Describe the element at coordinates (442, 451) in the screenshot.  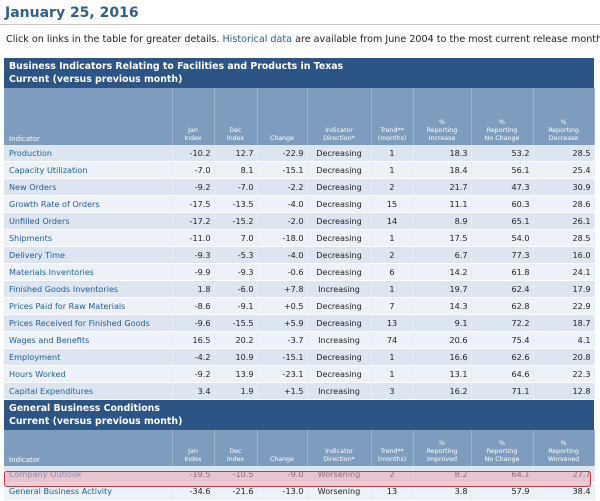
I see `header-pct-increase-line: Reporting` at that location.